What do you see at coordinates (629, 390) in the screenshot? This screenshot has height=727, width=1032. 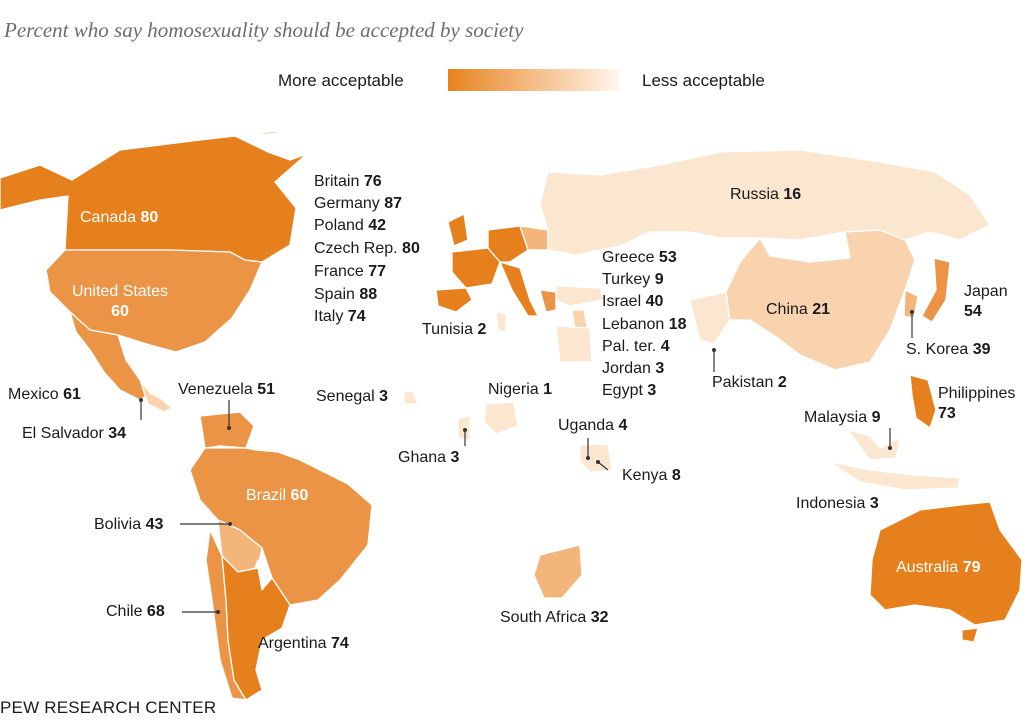 I see `label-egypt: Egypt 3` at bounding box center [629, 390].